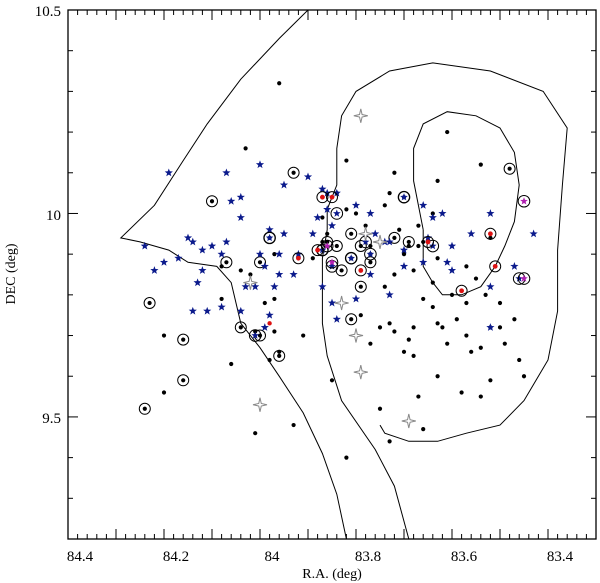 The image size is (600, 583). What do you see at coordinates (327, 246) in the screenshot?
I see `circled-magenta-star` at bounding box center [327, 246].